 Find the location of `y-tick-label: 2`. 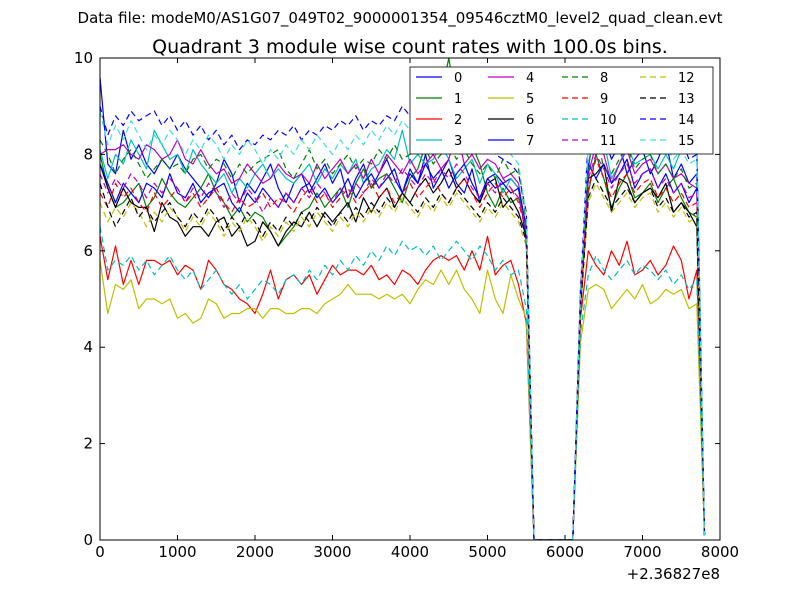

y-tick-label: 2 is located at coordinates (88, 444).